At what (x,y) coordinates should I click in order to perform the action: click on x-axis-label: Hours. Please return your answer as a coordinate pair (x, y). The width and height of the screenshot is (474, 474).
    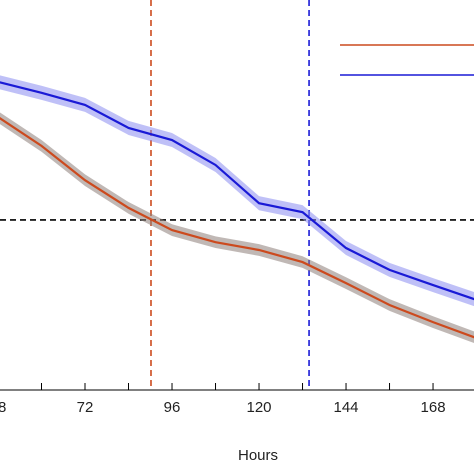
    Looking at the image, I should click on (258, 455).